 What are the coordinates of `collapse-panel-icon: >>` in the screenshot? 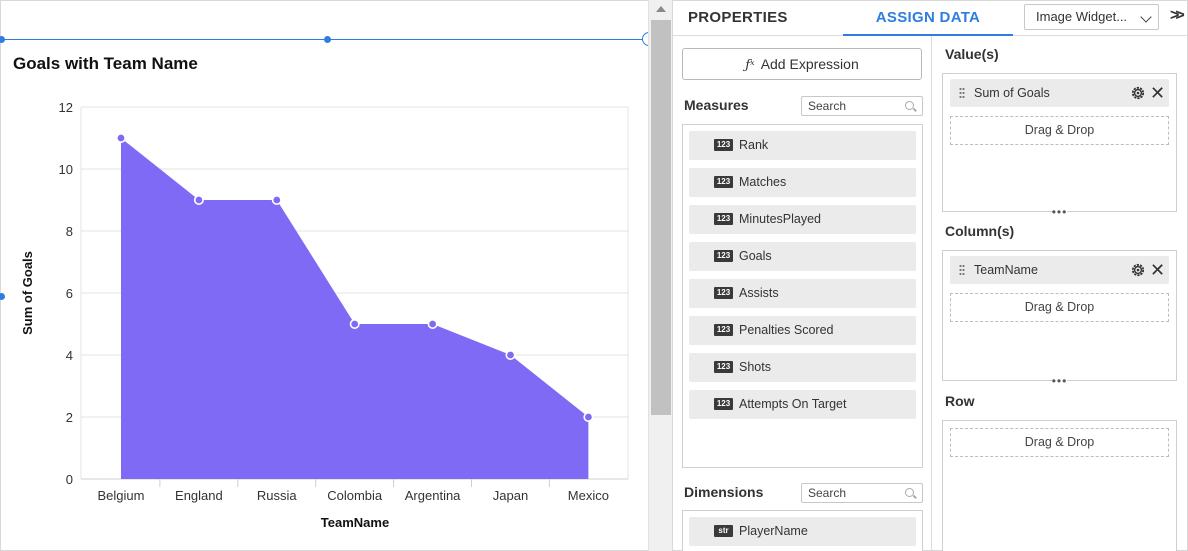 It's located at (1177, 15).